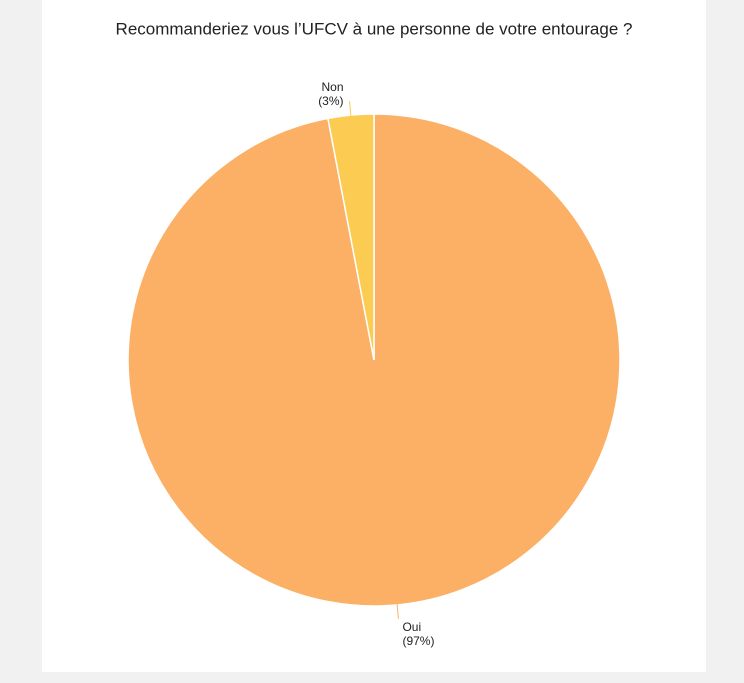 The width and height of the screenshot is (744, 683). What do you see at coordinates (330, 101) in the screenshot?
I see `slice-value-label: (3%)` at bounding box center [330, 101].